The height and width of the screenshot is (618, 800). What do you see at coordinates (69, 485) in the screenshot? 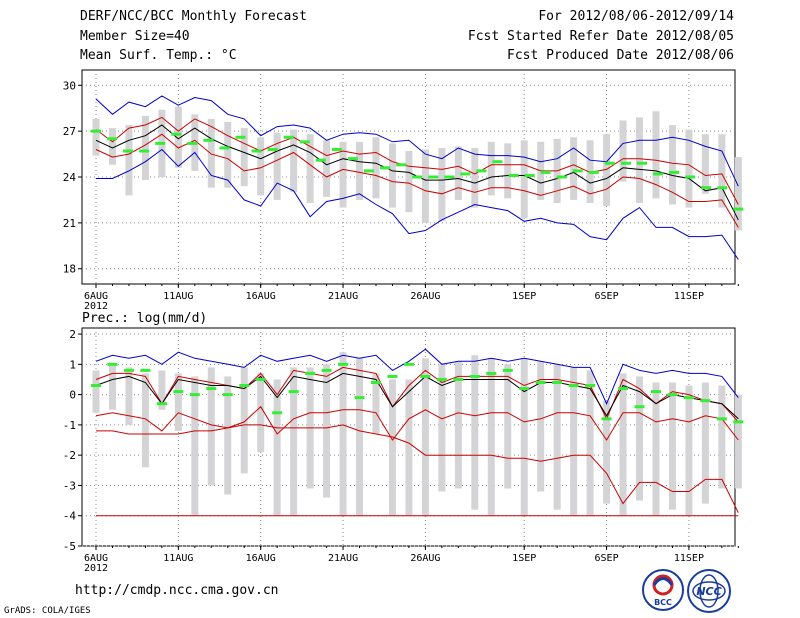
I see `y-tick-label: -3` at bounding box center [69, 485].